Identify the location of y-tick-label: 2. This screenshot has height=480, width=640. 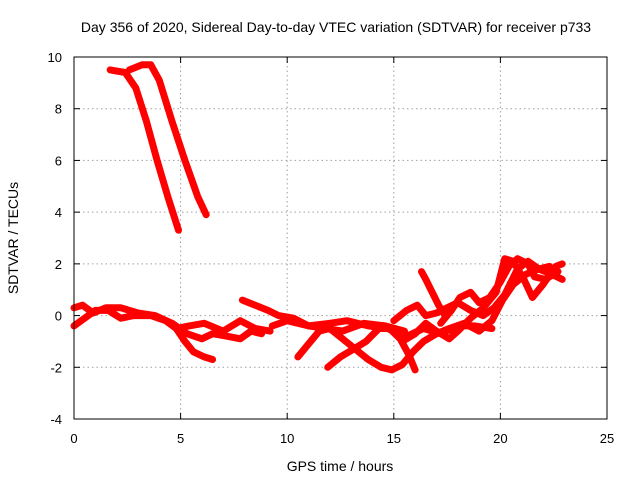
(58, 264).